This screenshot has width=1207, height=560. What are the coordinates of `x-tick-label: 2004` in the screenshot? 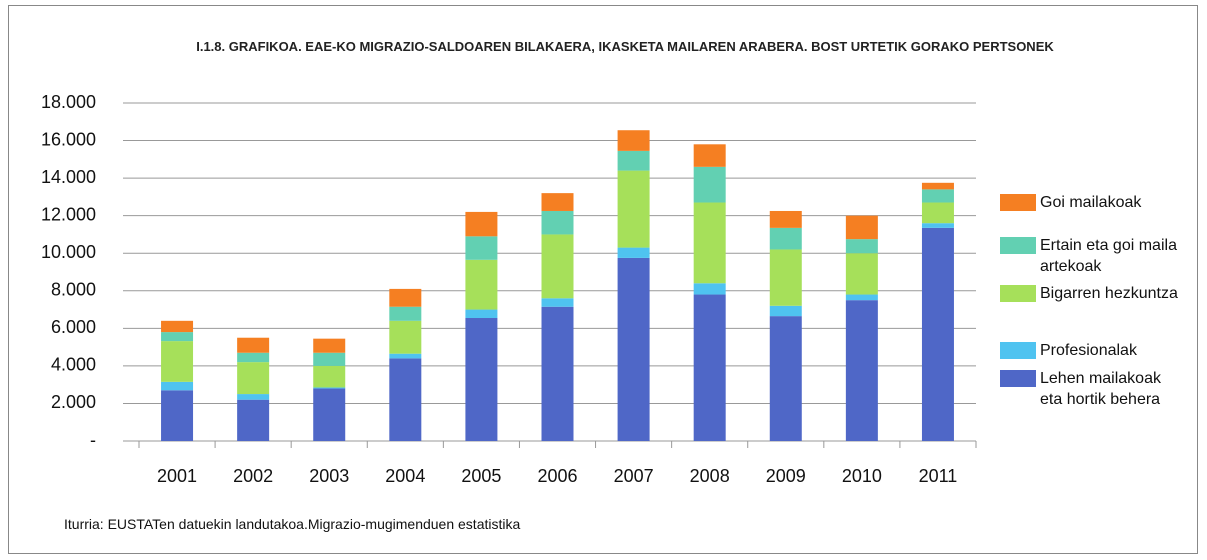 It's located at (405, 476).